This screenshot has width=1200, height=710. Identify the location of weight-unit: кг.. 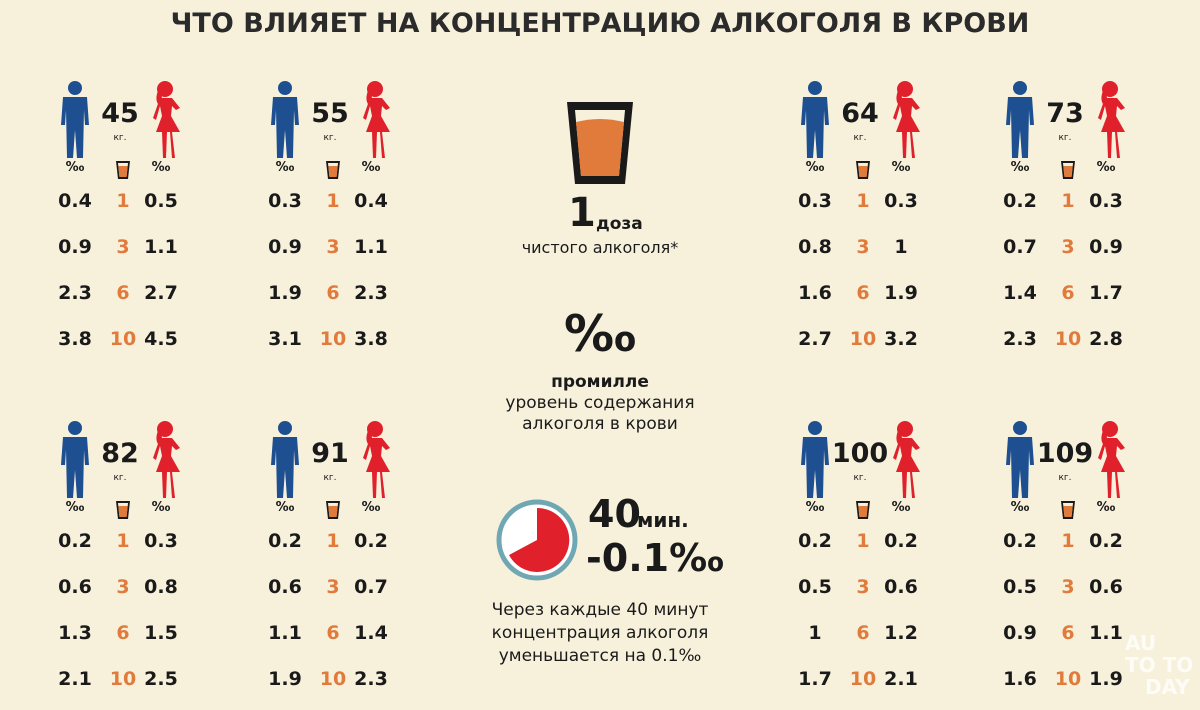
(330, 138).